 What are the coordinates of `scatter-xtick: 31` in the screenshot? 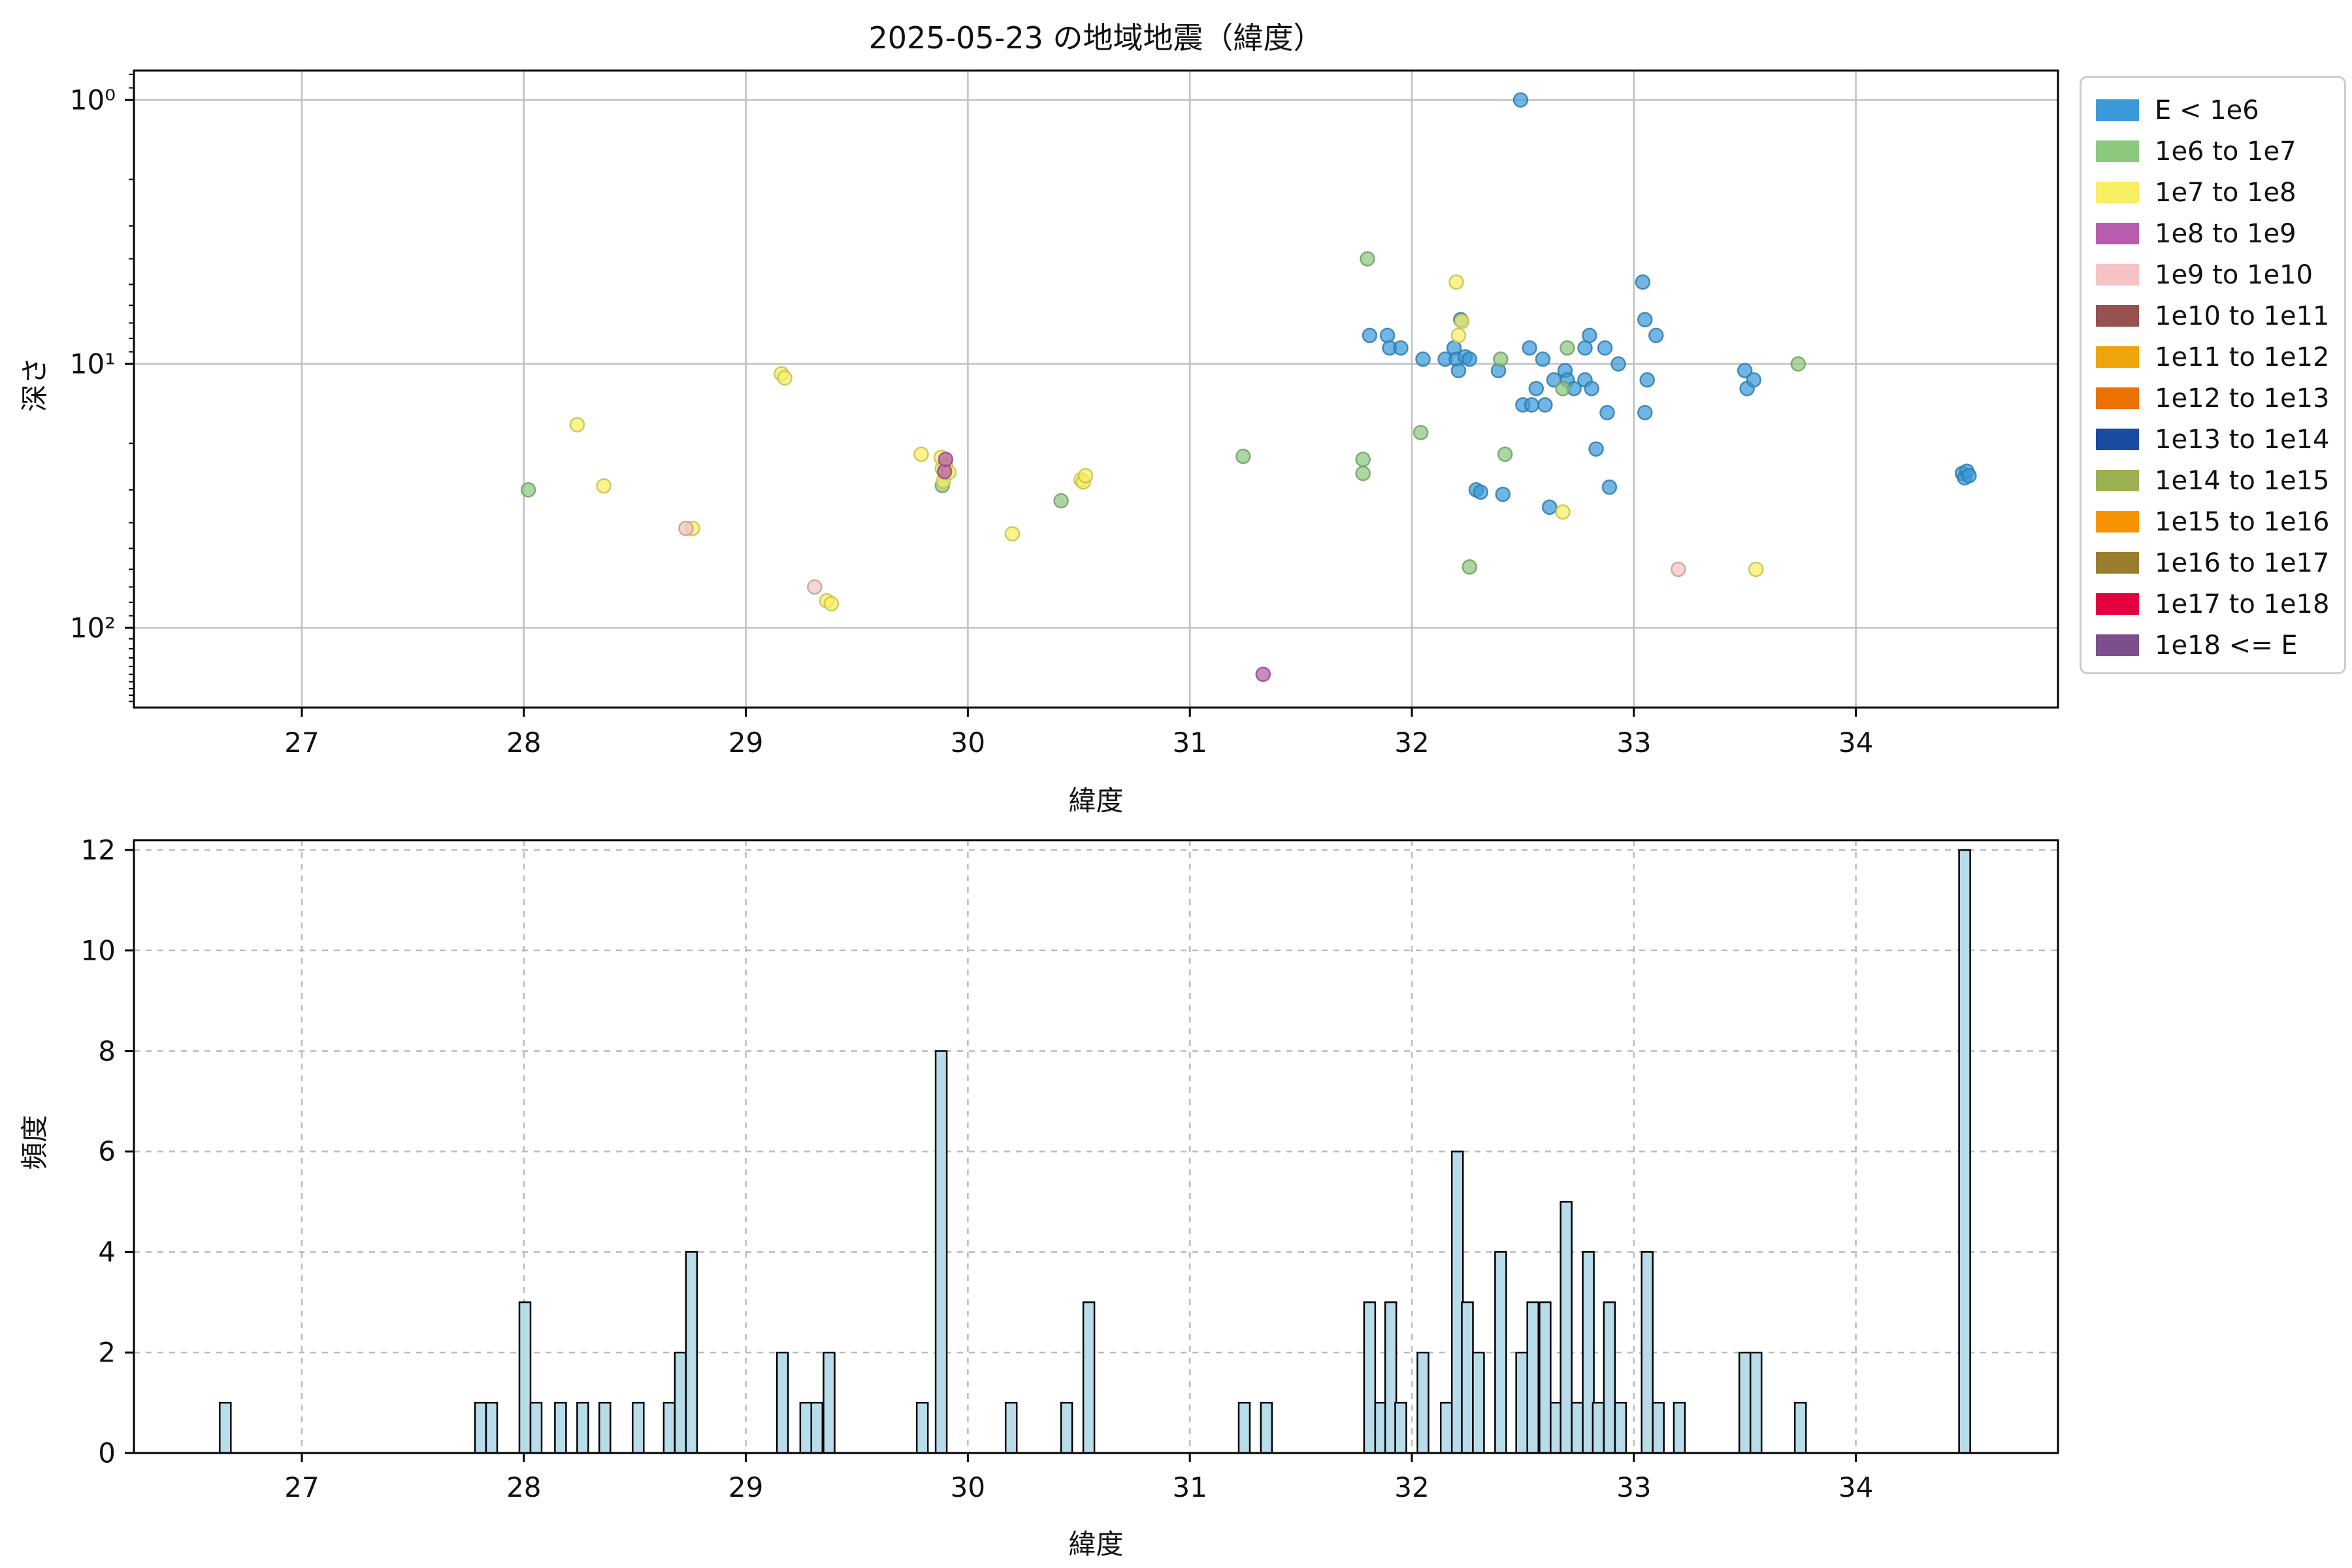 It's located at (1189, 743).